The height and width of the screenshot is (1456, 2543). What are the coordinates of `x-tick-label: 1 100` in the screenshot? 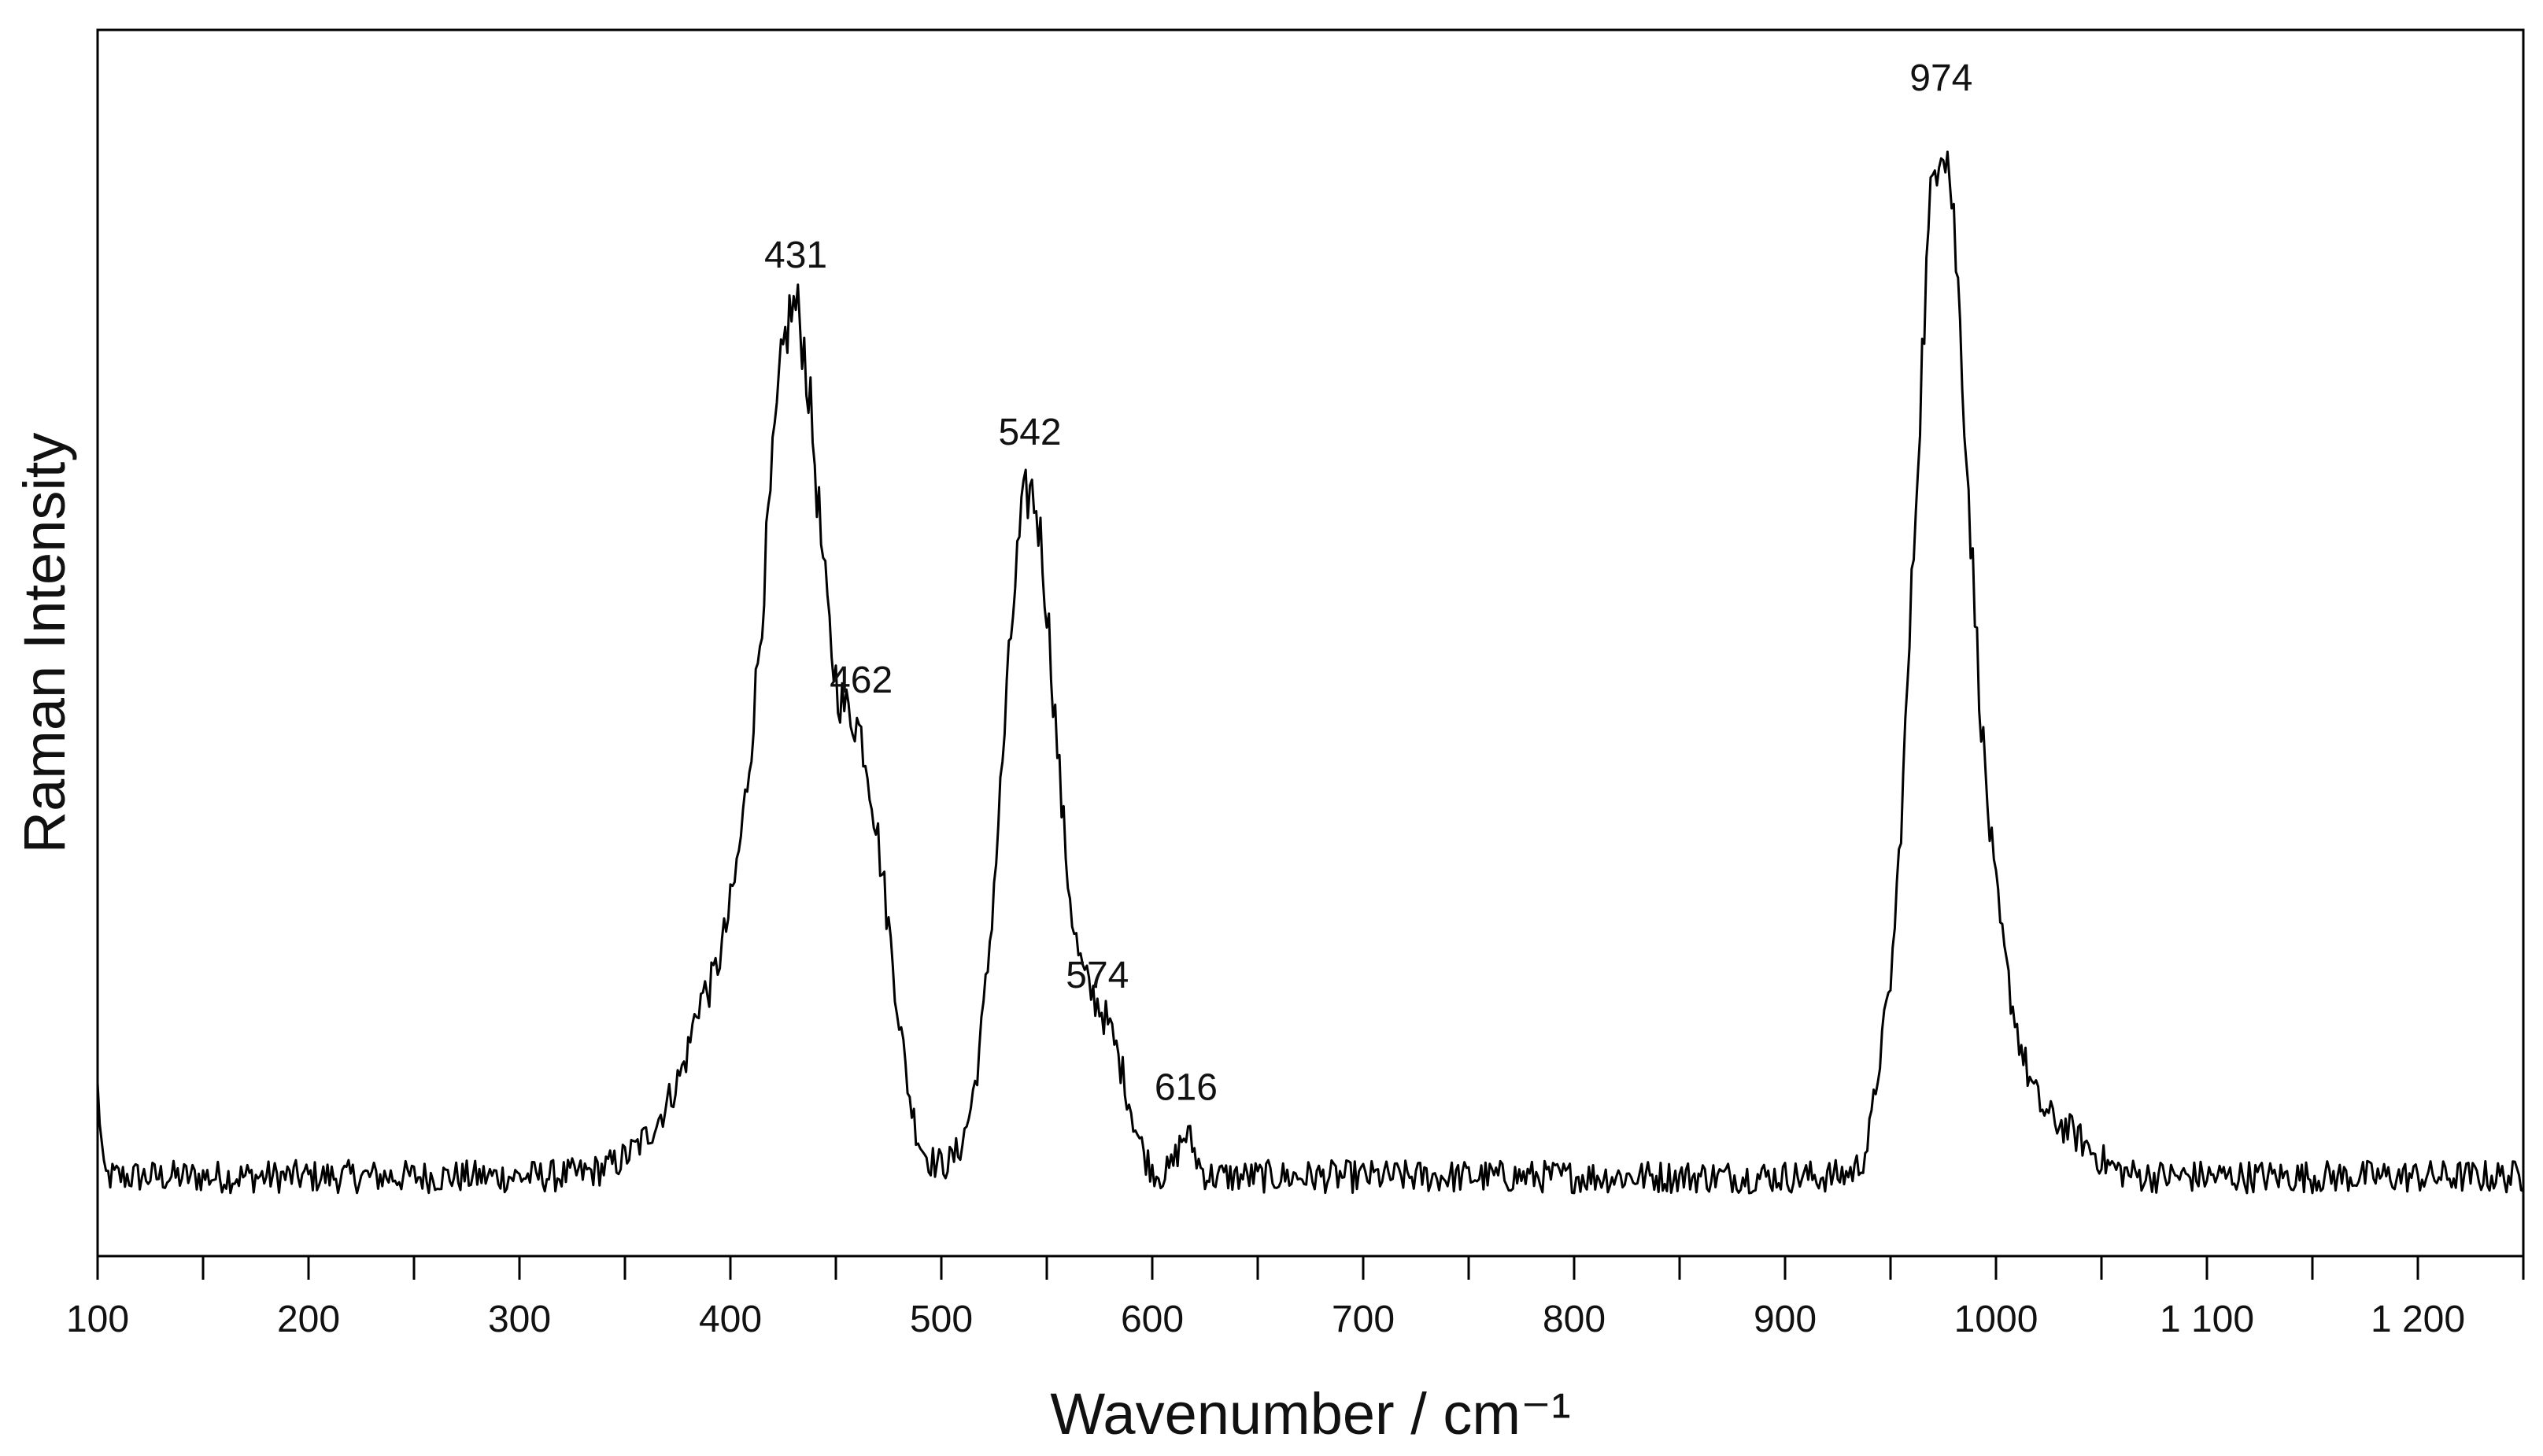 It's located at (2207, 1319).